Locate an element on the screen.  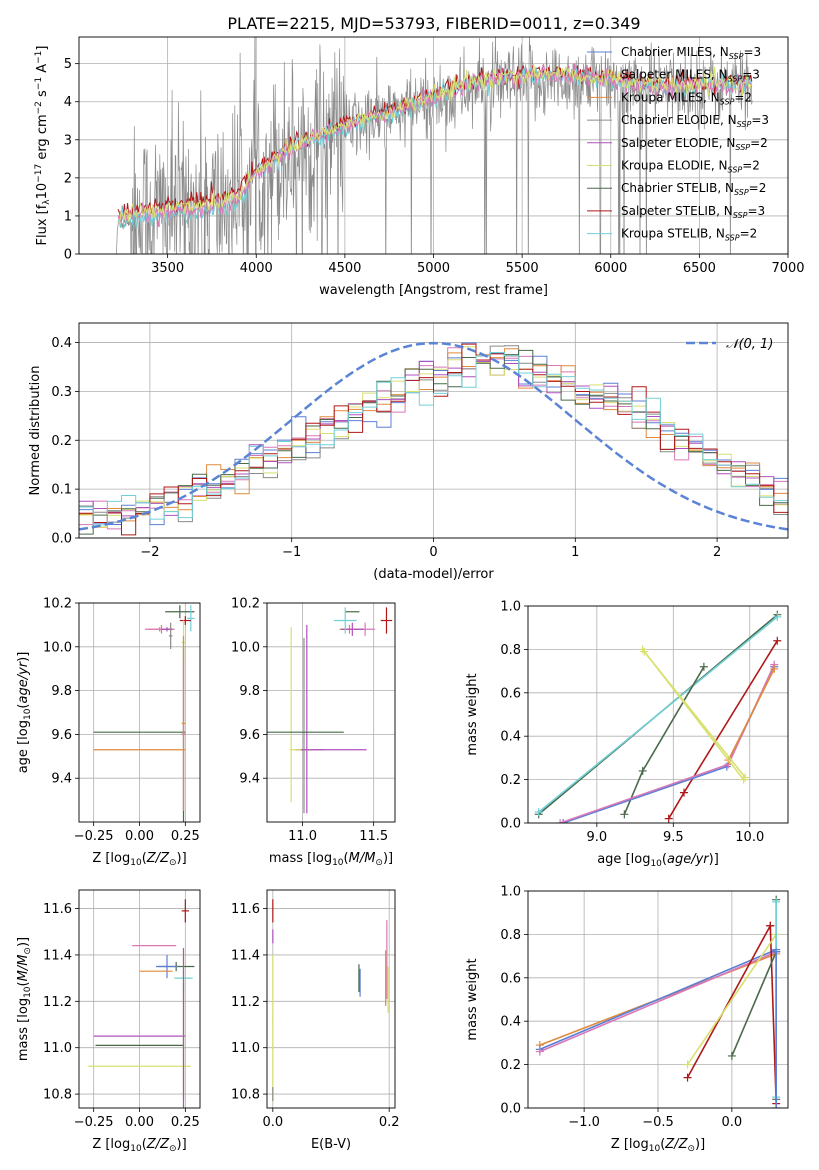
age-vs-Z-ytick-label: 10.0 is located at coordinates (57, 647).